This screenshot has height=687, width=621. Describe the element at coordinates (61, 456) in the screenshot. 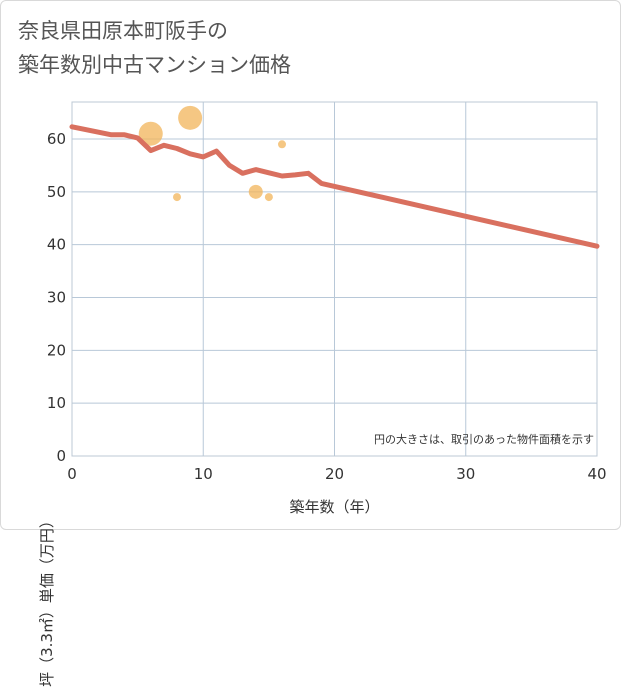

I see `y-tick-label: 0` at that location.